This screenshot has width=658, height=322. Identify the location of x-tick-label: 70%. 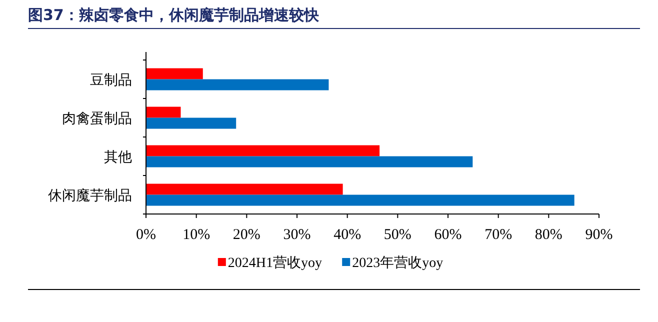
(498, 235).